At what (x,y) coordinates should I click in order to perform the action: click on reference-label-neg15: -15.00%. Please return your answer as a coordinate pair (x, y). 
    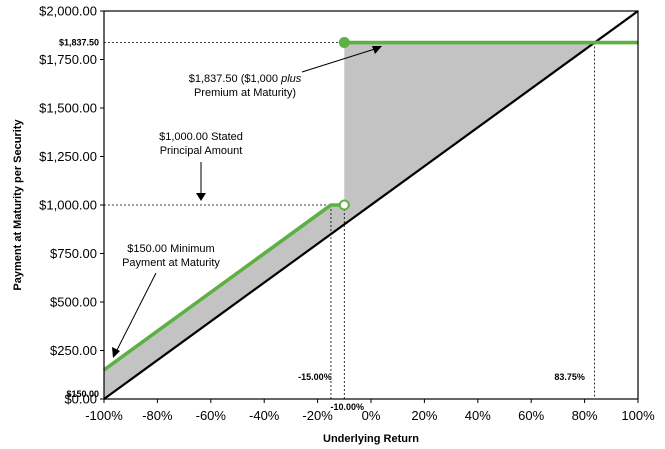
    Looking at the image, I should click on (315, 377).